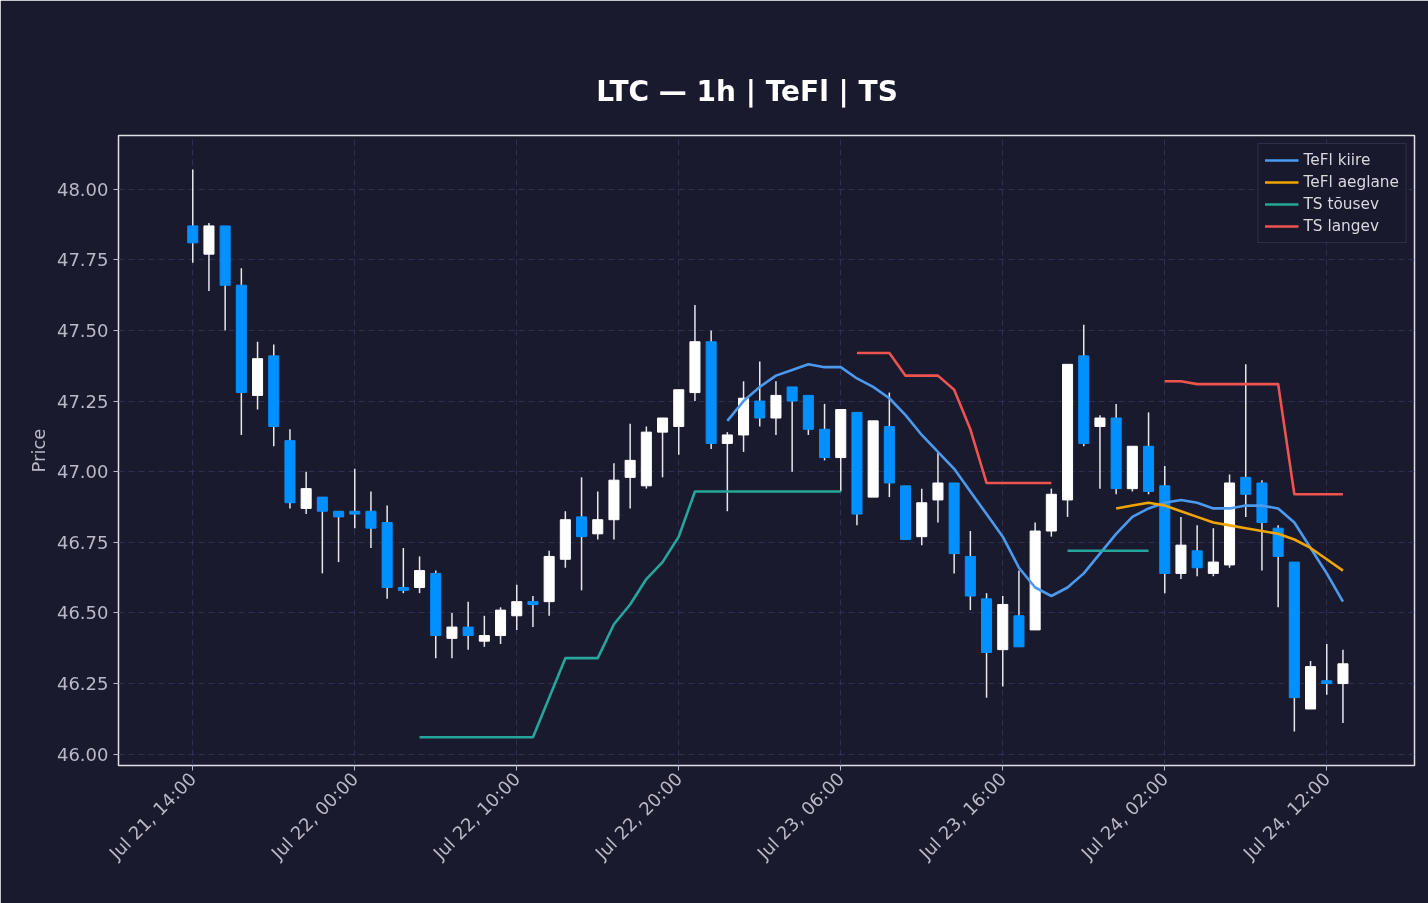  I want to click on y-tick-label: 47.50, so click(82, 330).